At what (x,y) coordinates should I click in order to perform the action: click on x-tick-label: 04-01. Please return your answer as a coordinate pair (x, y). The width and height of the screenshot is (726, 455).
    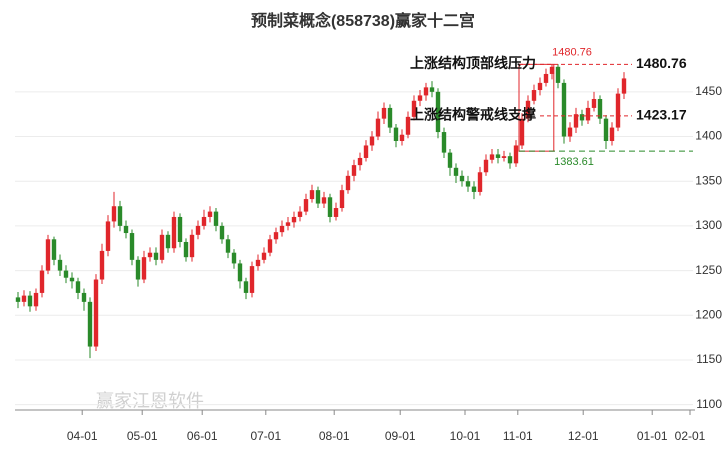
    Looking at the image, I should click on (82, 436).